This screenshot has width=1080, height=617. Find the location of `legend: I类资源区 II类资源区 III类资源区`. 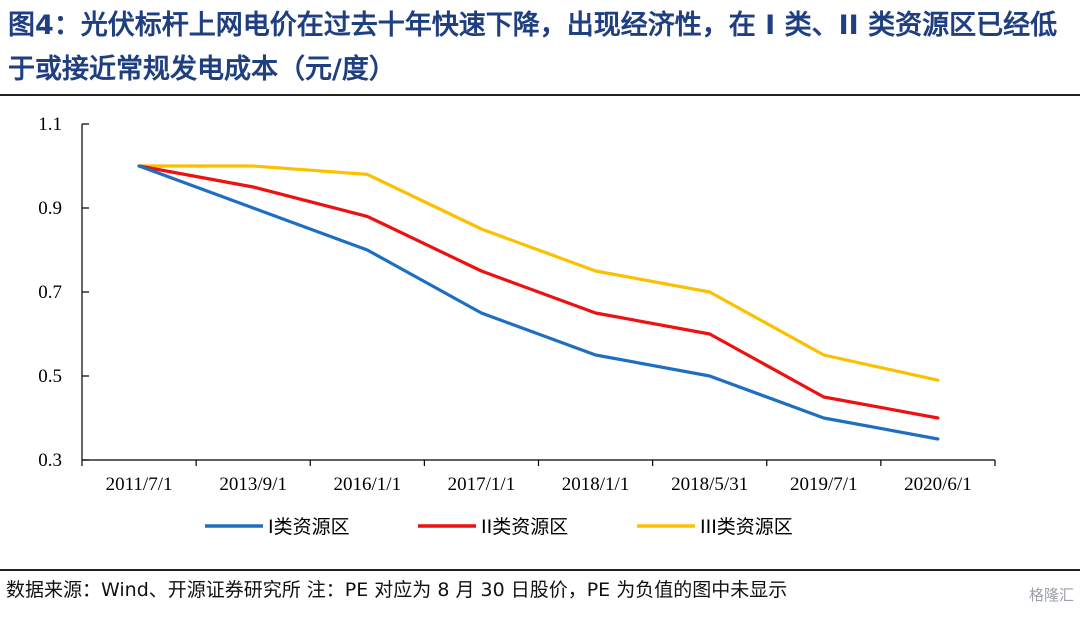

legend: I类资源区 II类资源区 III类资源区 is located at coordinates (499, 527).